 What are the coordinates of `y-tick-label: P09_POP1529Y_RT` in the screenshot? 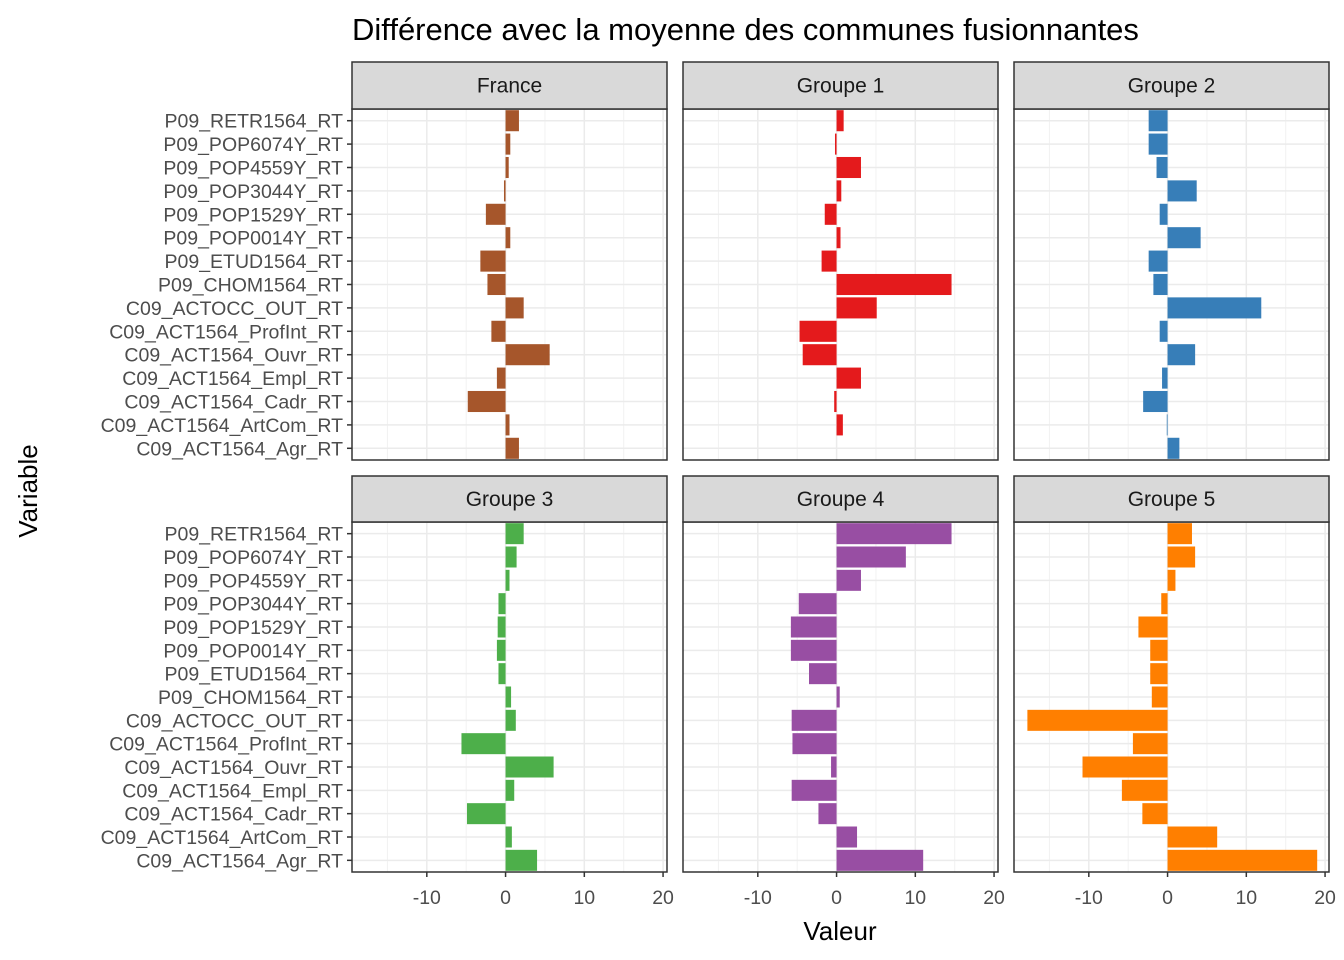 It's located at (253, 628).